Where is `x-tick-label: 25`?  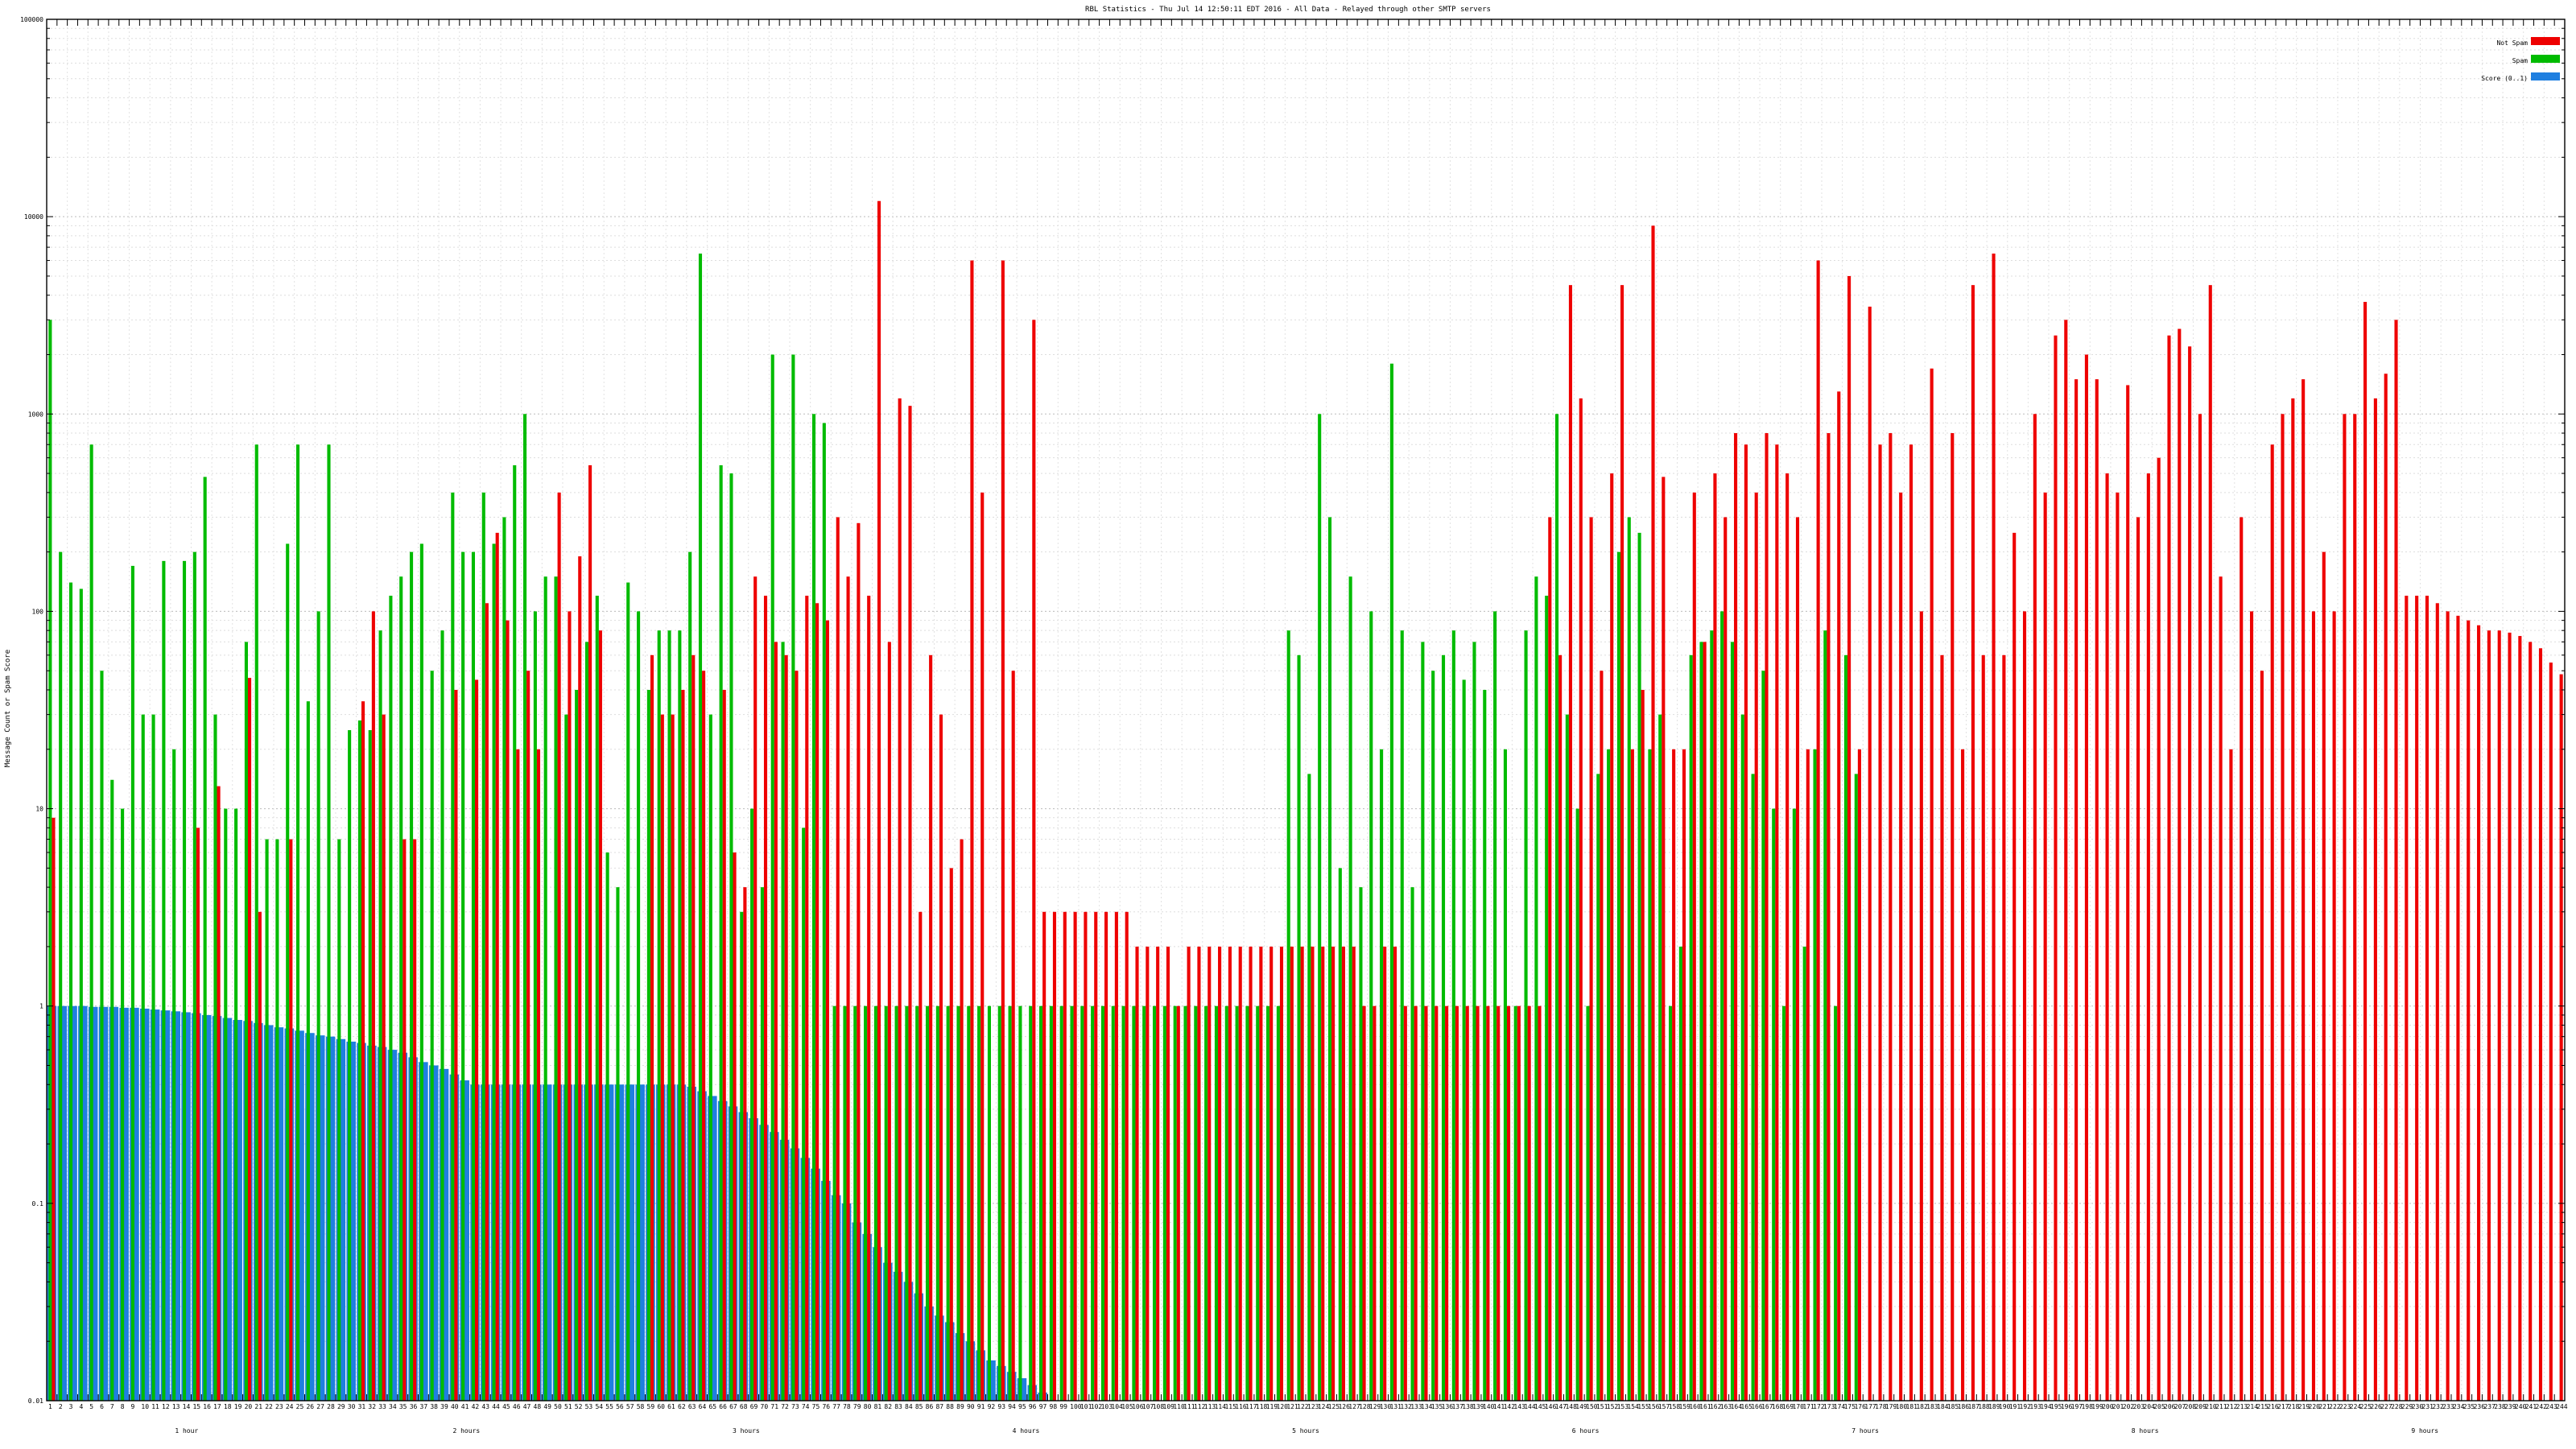 x-tick-label: 25 is located at coordinates (300, 1406).